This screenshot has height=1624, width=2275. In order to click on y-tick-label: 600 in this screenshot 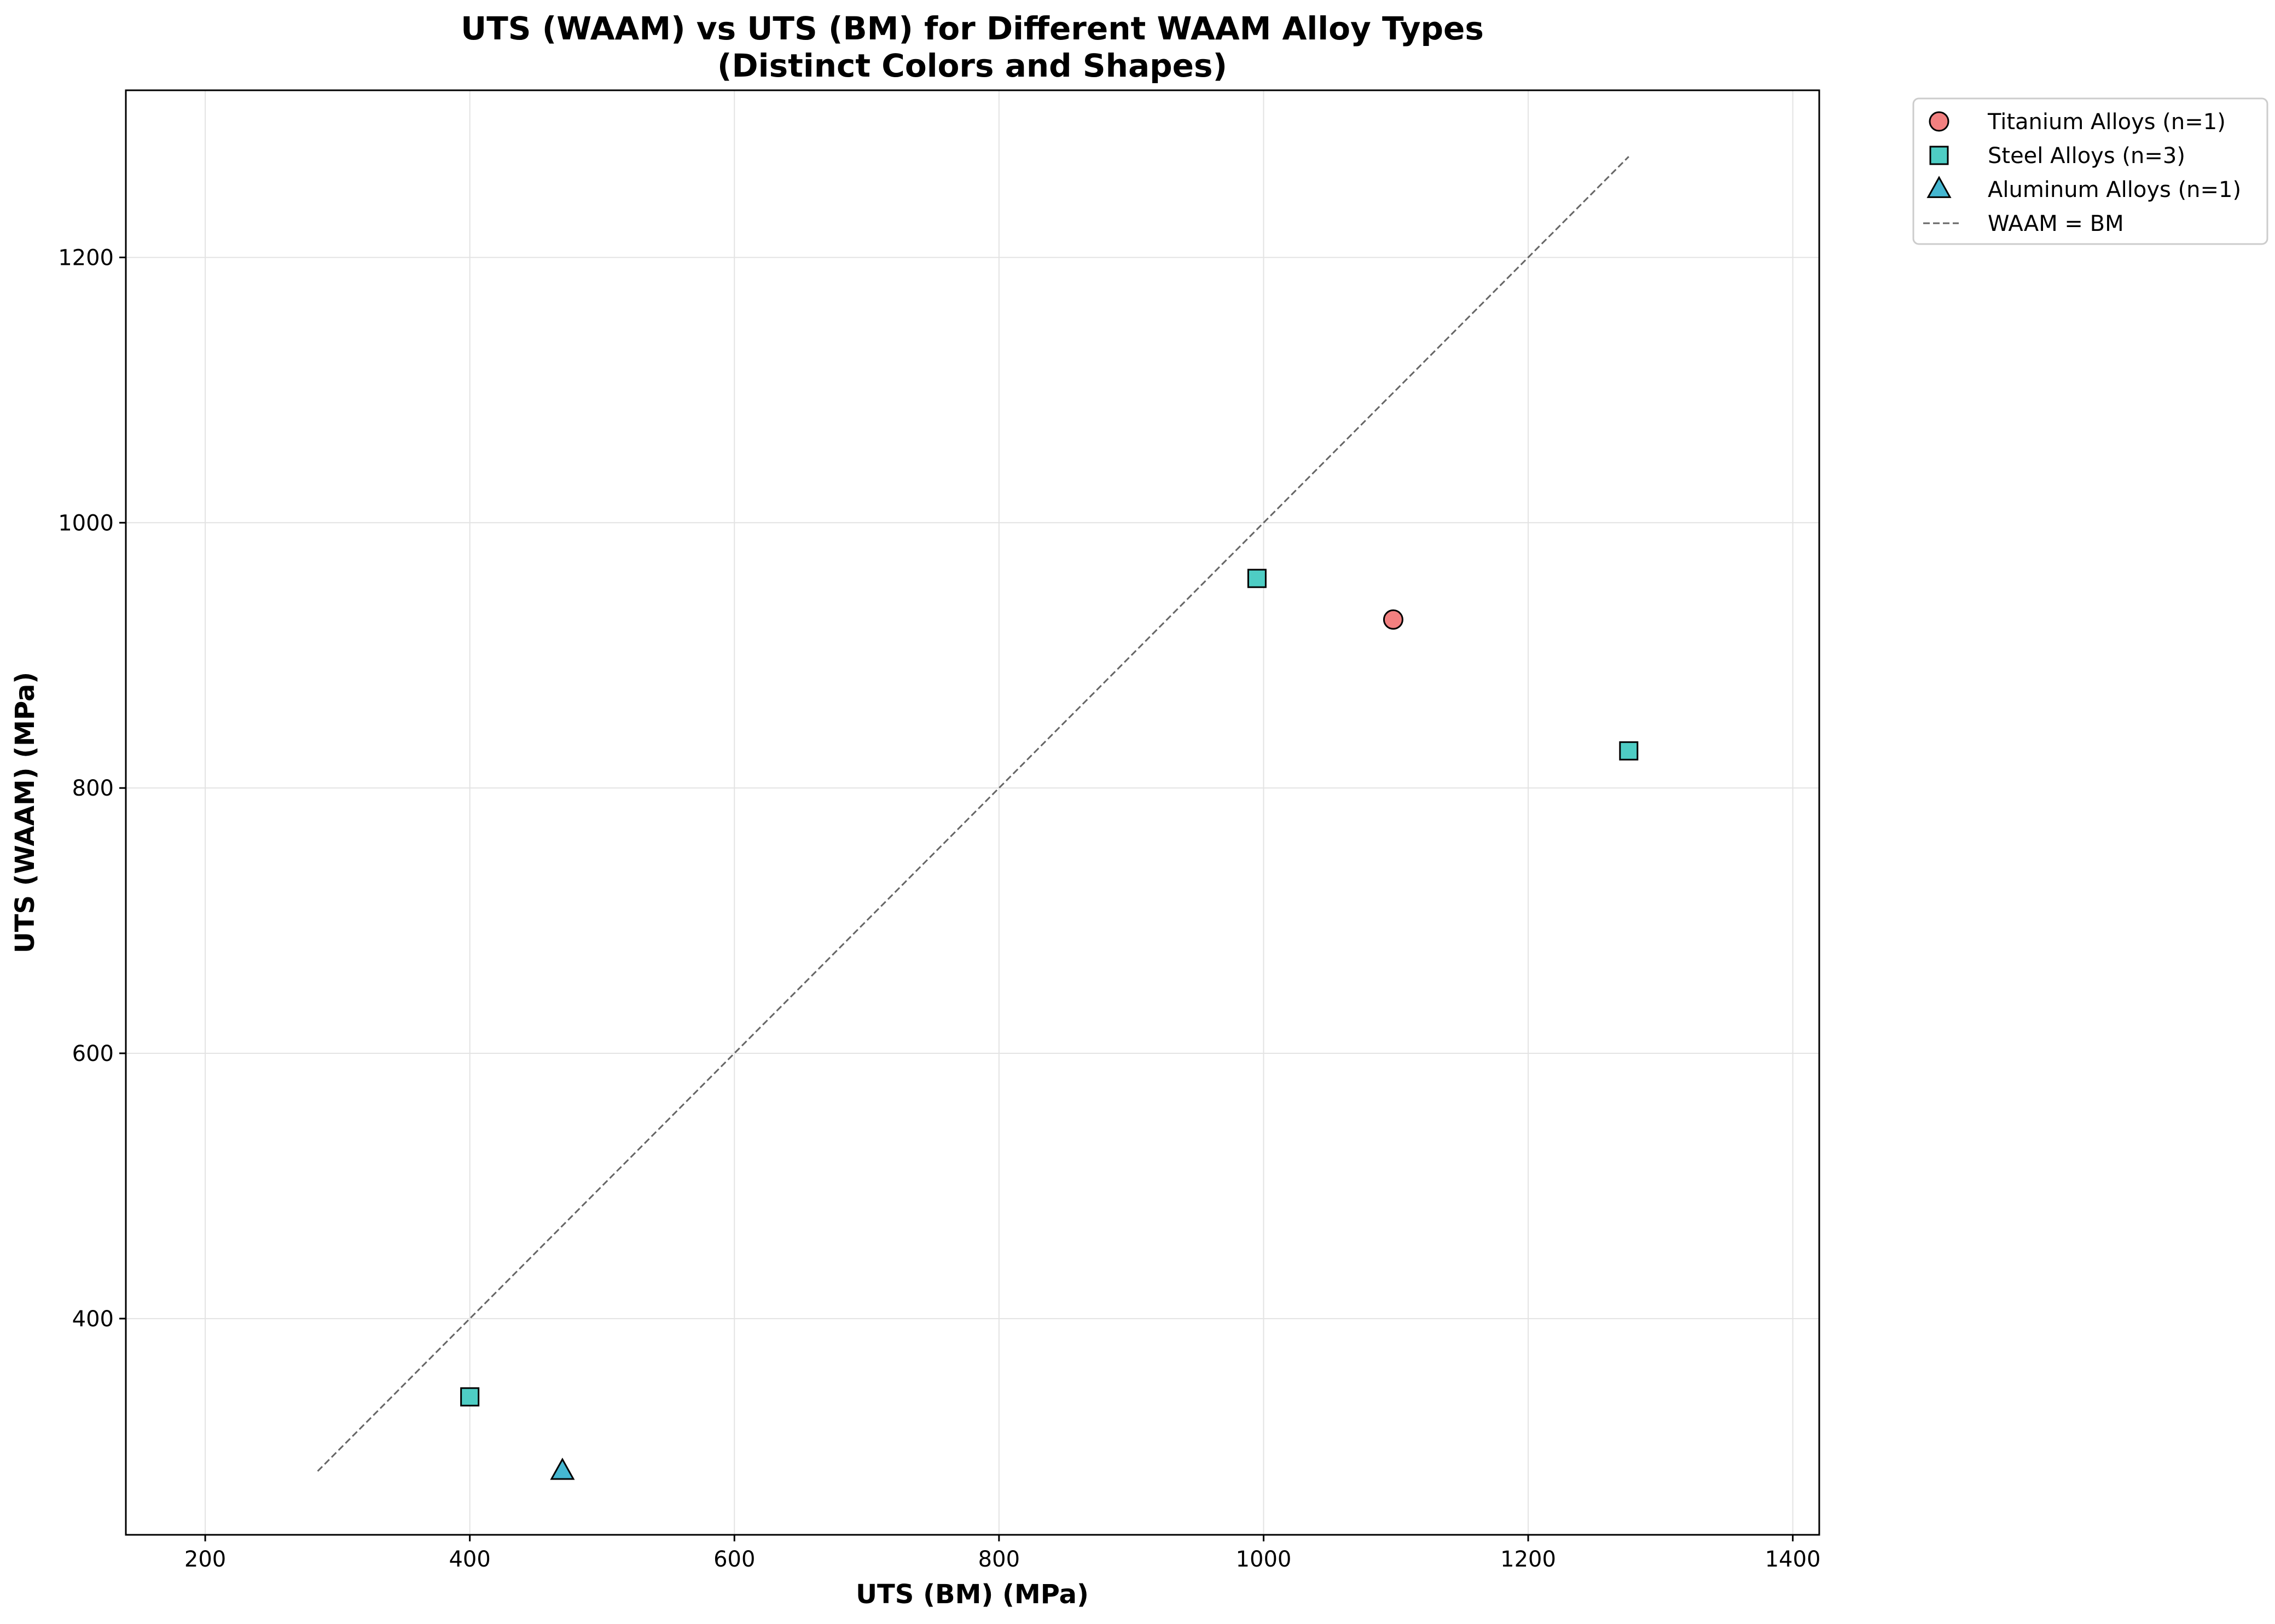, I will do `click(93, 1053)`.